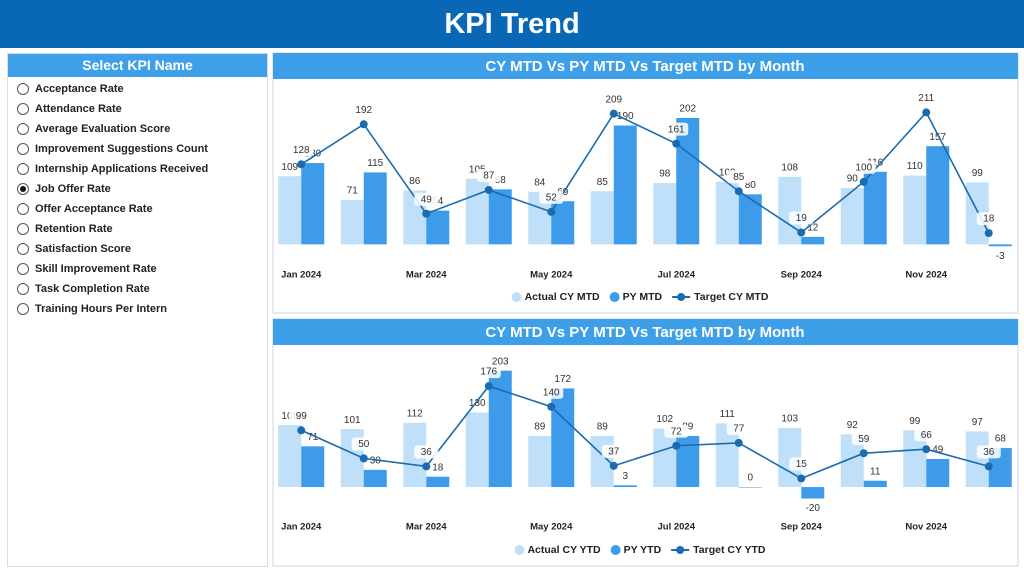 Image resolution: width=1024 pixels, height=576 pixels. I want to click on chart-title: CY MTD Vs PY MTD Vs Target MTD by Month, so click(644, 66).